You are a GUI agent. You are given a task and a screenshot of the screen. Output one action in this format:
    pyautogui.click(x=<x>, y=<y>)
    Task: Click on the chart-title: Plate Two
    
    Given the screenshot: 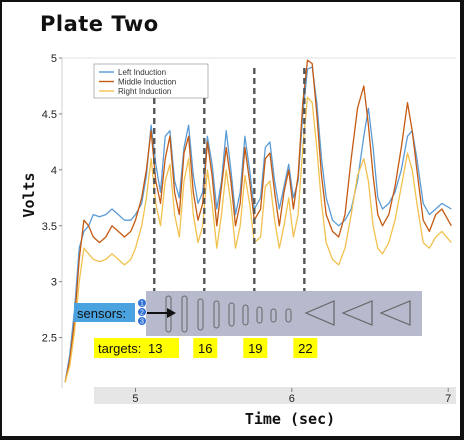 What is the action you would take?
    pyautogui.click(x=99, y=24)
    